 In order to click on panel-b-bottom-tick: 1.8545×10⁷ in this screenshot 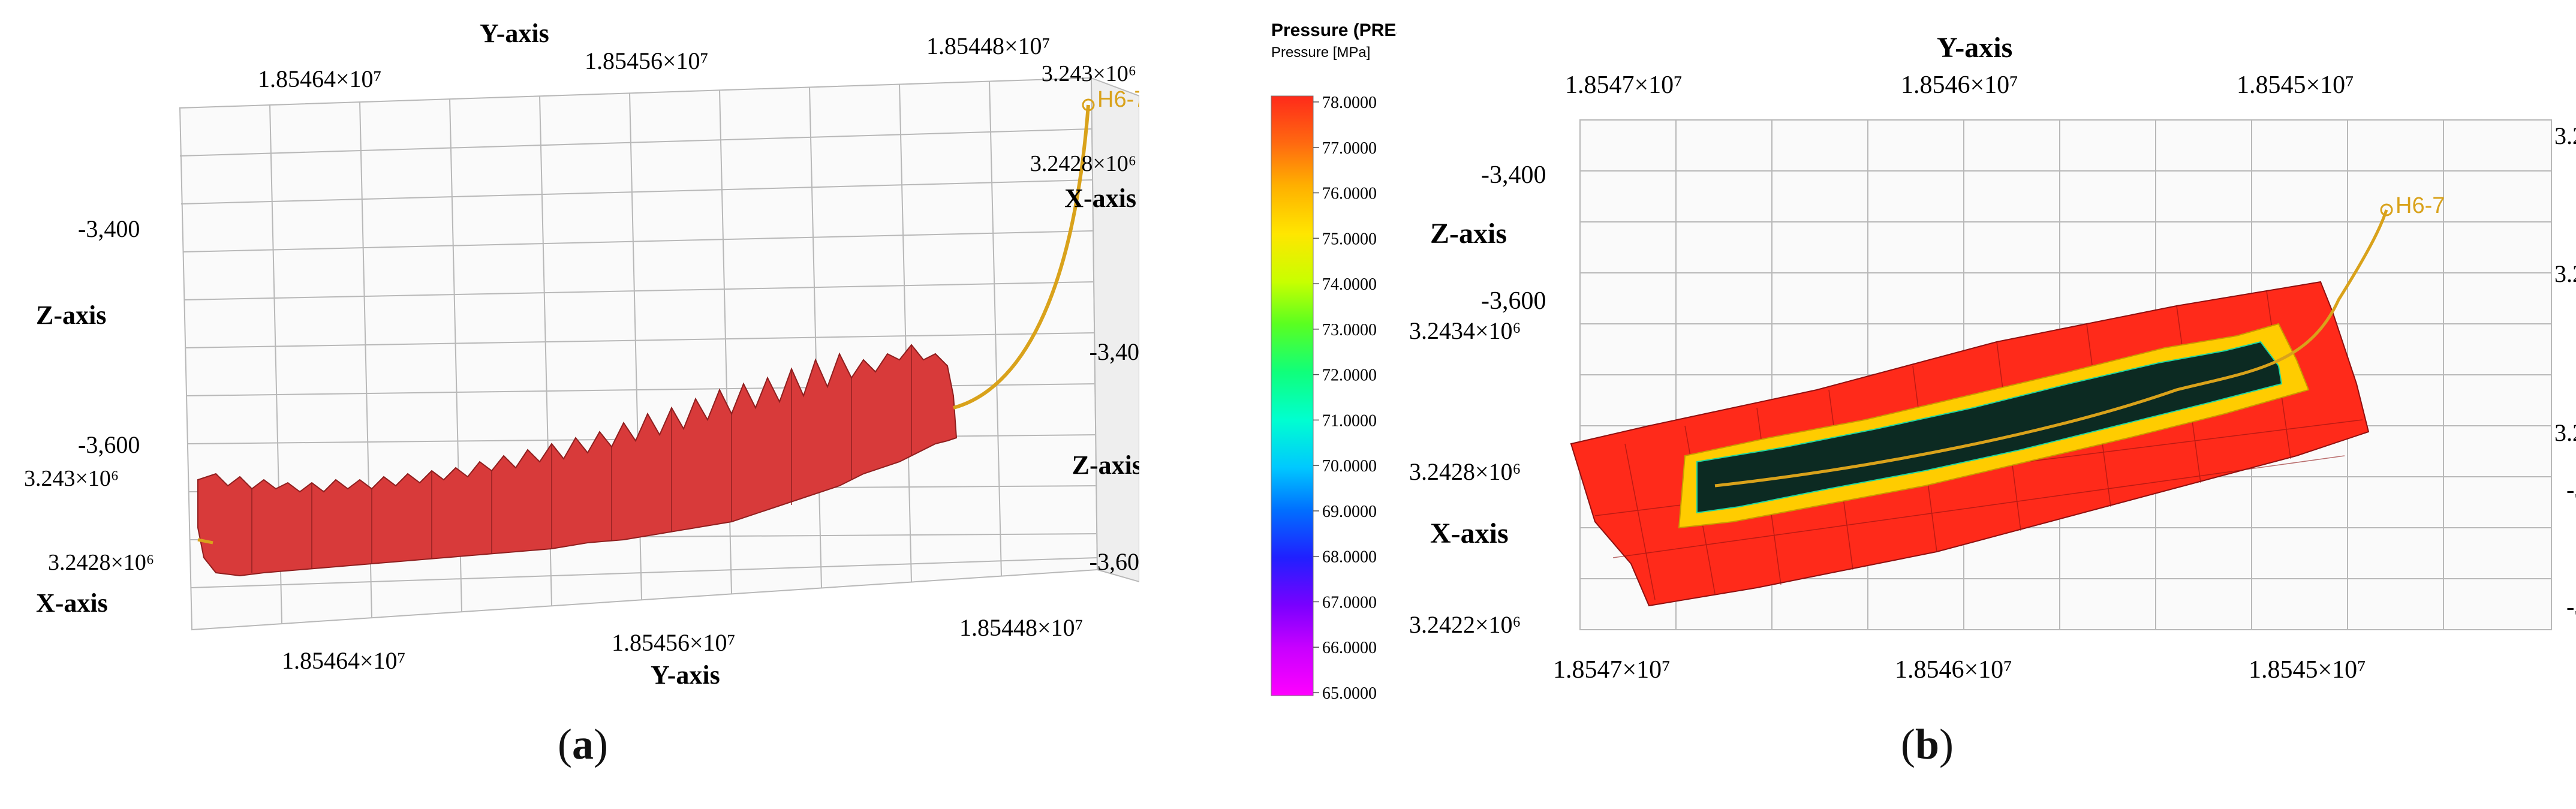, I will do `click(2307, 670)`.